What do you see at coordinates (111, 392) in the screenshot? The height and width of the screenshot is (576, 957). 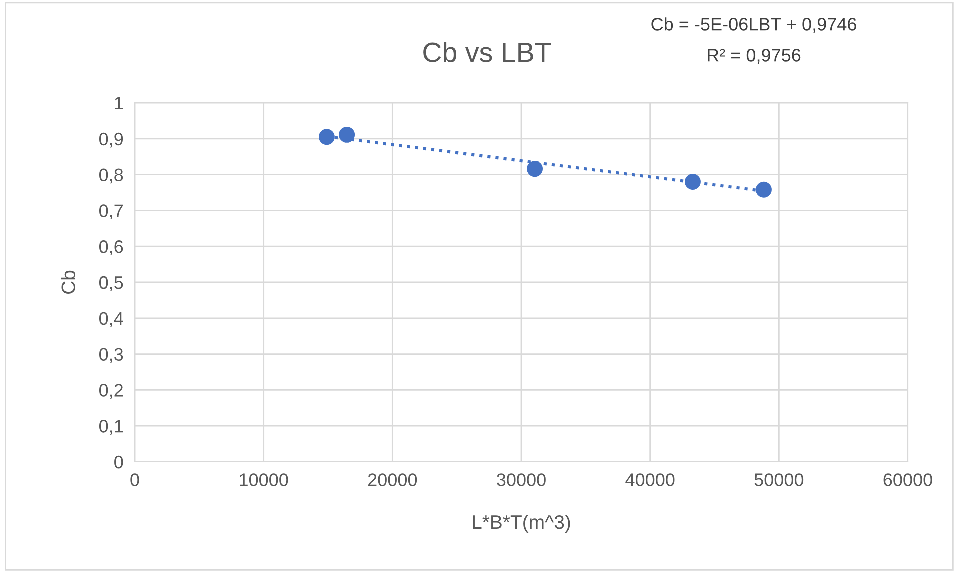 I see `y-tick-label: 0,2` at bounding box center [111, 392].